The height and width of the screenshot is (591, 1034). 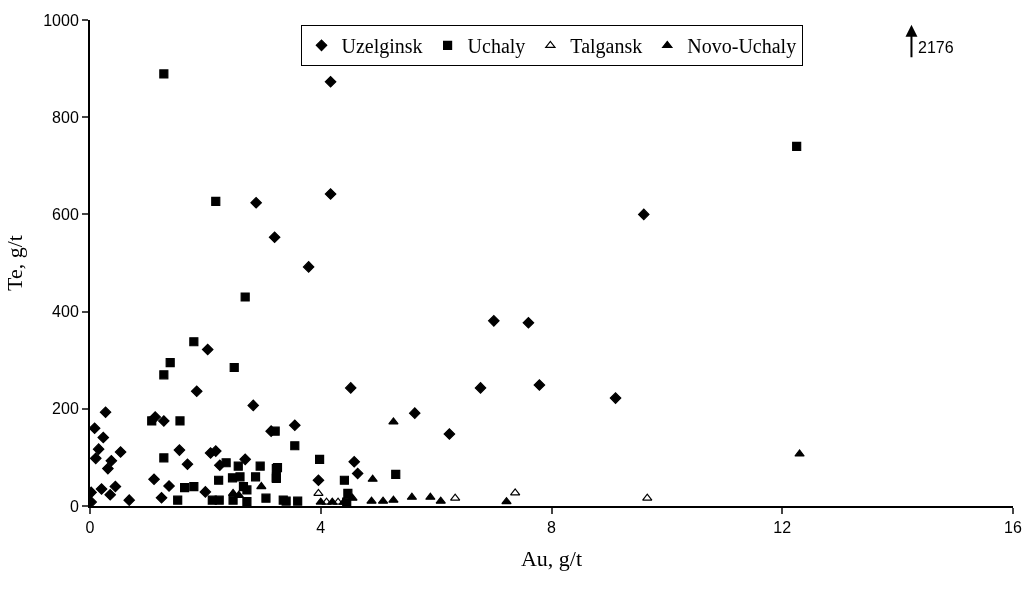 I want to click on x-tick-label: 8, so click(x=552, y=528).